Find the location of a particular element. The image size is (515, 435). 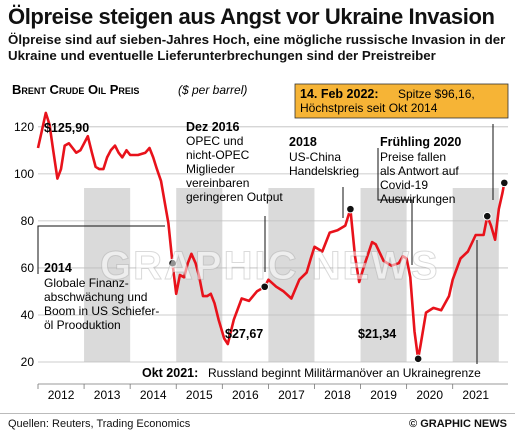

leader-2014 is located at coordinates (101, 249).